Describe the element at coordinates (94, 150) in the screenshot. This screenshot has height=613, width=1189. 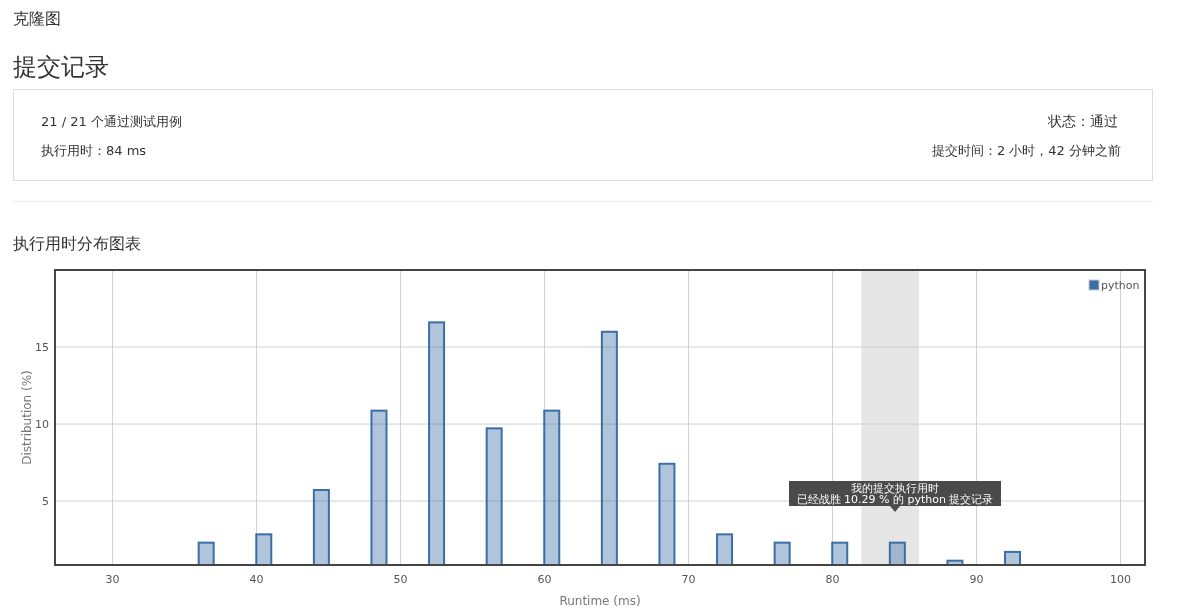
I see `text: 执行用时：84 ms` at that location.